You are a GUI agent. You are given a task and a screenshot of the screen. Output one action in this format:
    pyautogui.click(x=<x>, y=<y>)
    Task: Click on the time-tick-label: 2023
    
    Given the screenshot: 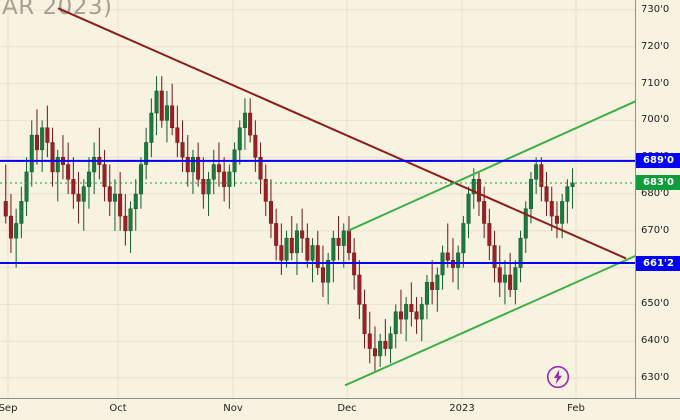 What is the action you would take?
    pyautogui.click(x=462, y=408)
    